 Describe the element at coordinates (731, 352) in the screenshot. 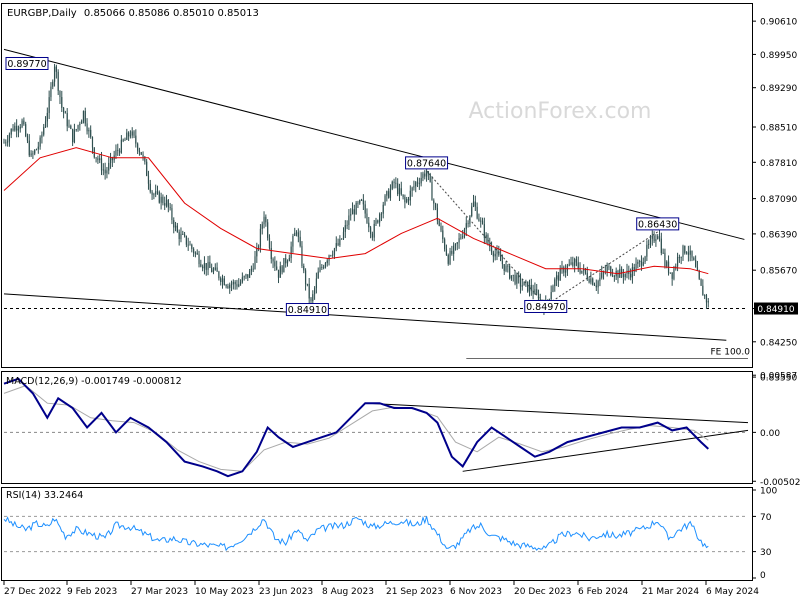

I see `fe-label: FE 100.0` at that location.